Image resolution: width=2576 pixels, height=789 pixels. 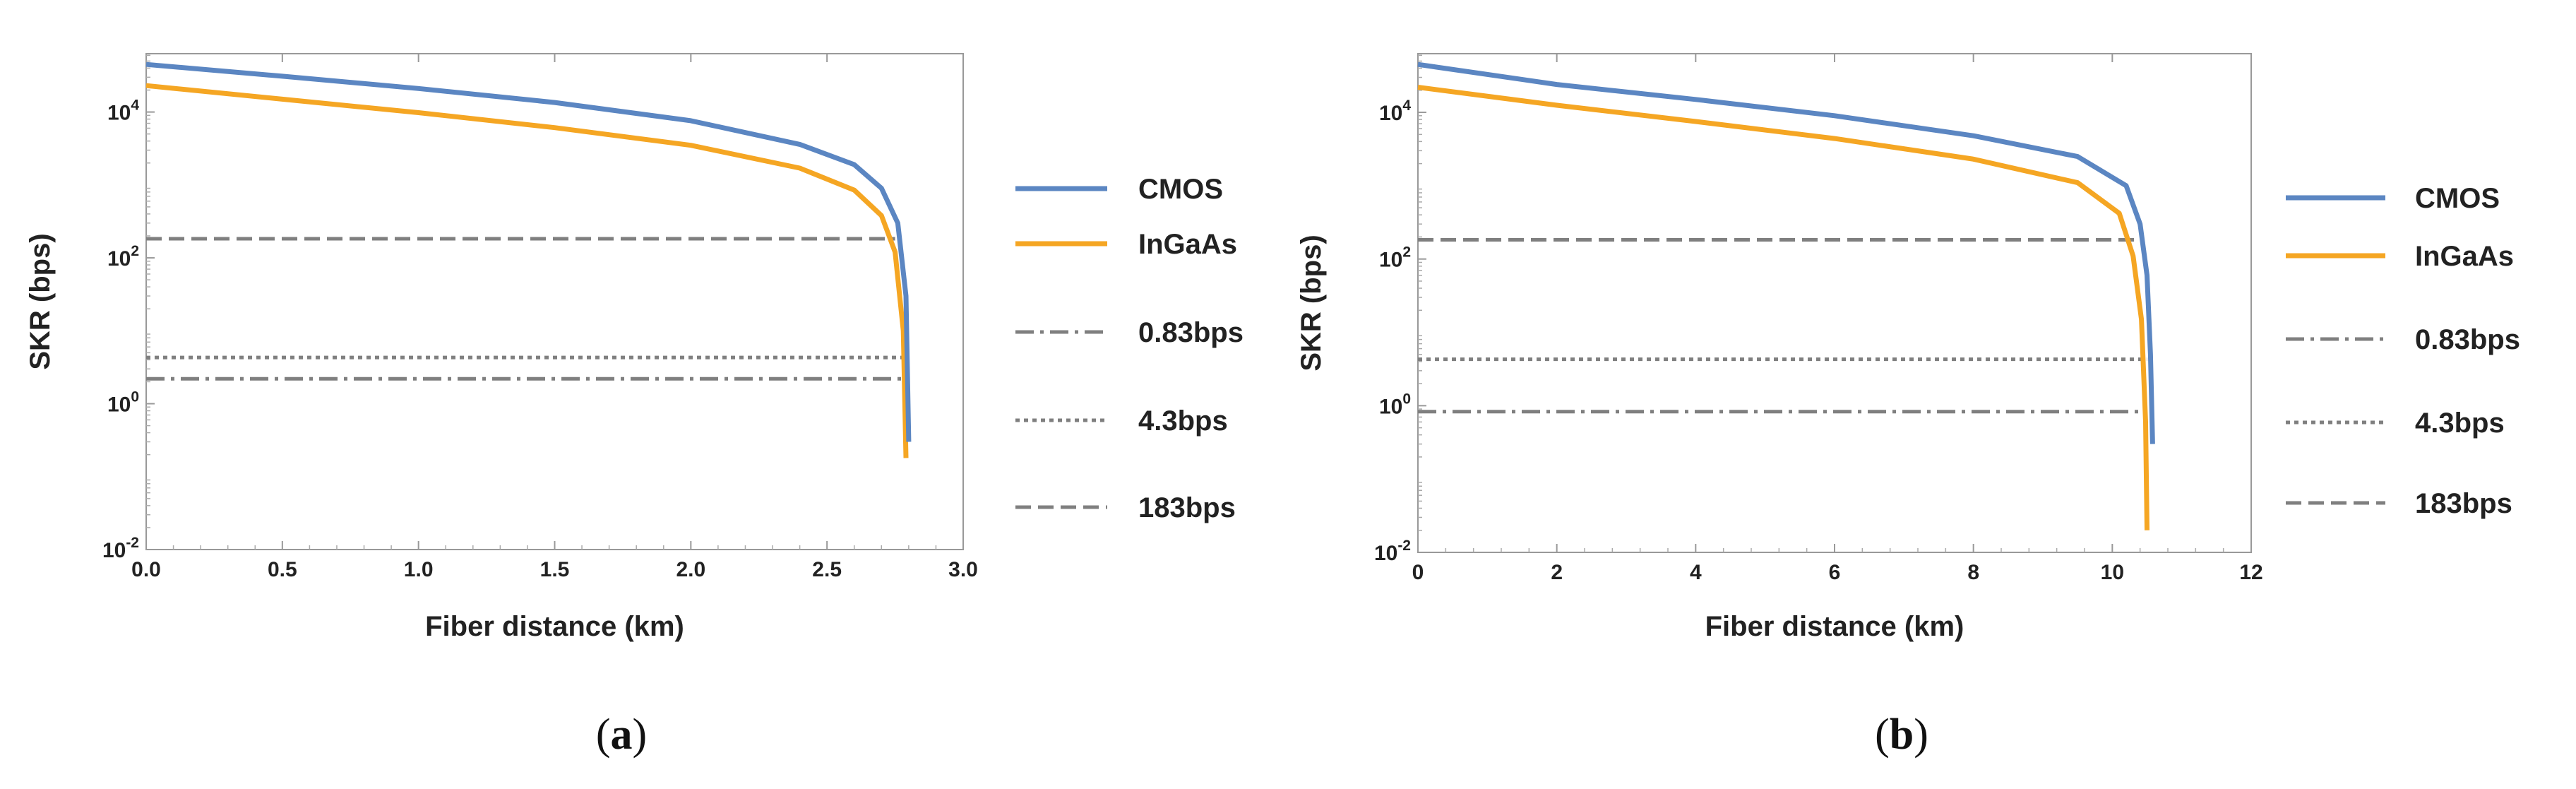 I want to click on x-tick-label: 2.5, so click(x=827, y=569).